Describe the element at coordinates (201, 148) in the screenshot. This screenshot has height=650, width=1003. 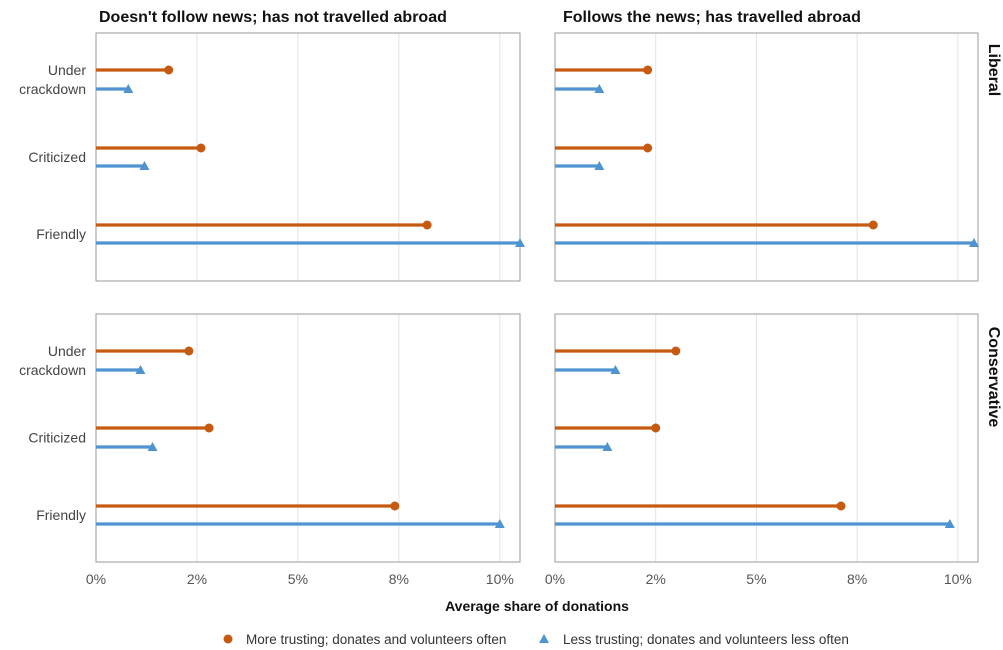
I see `panel-liberal-col1-more-trusting-criticized-point` at that location.